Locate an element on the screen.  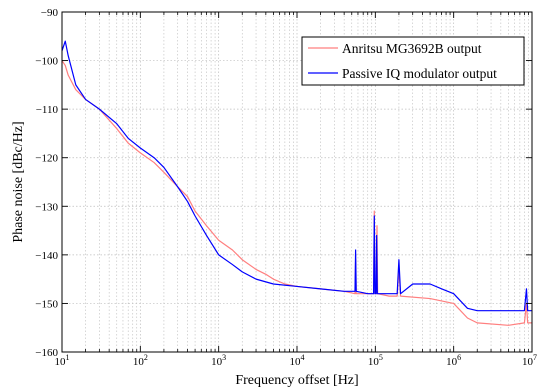
y-axis-label: Phase noise [dBc/Hz] is located at coordinates (18, 181).